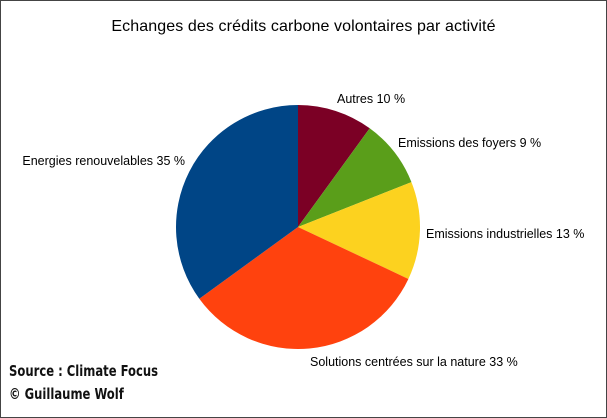  Describe the element at coordinates (414, 362) in the screenshot. I see `slice-label: Solutions centrées sur la nature 33 %` at that location.